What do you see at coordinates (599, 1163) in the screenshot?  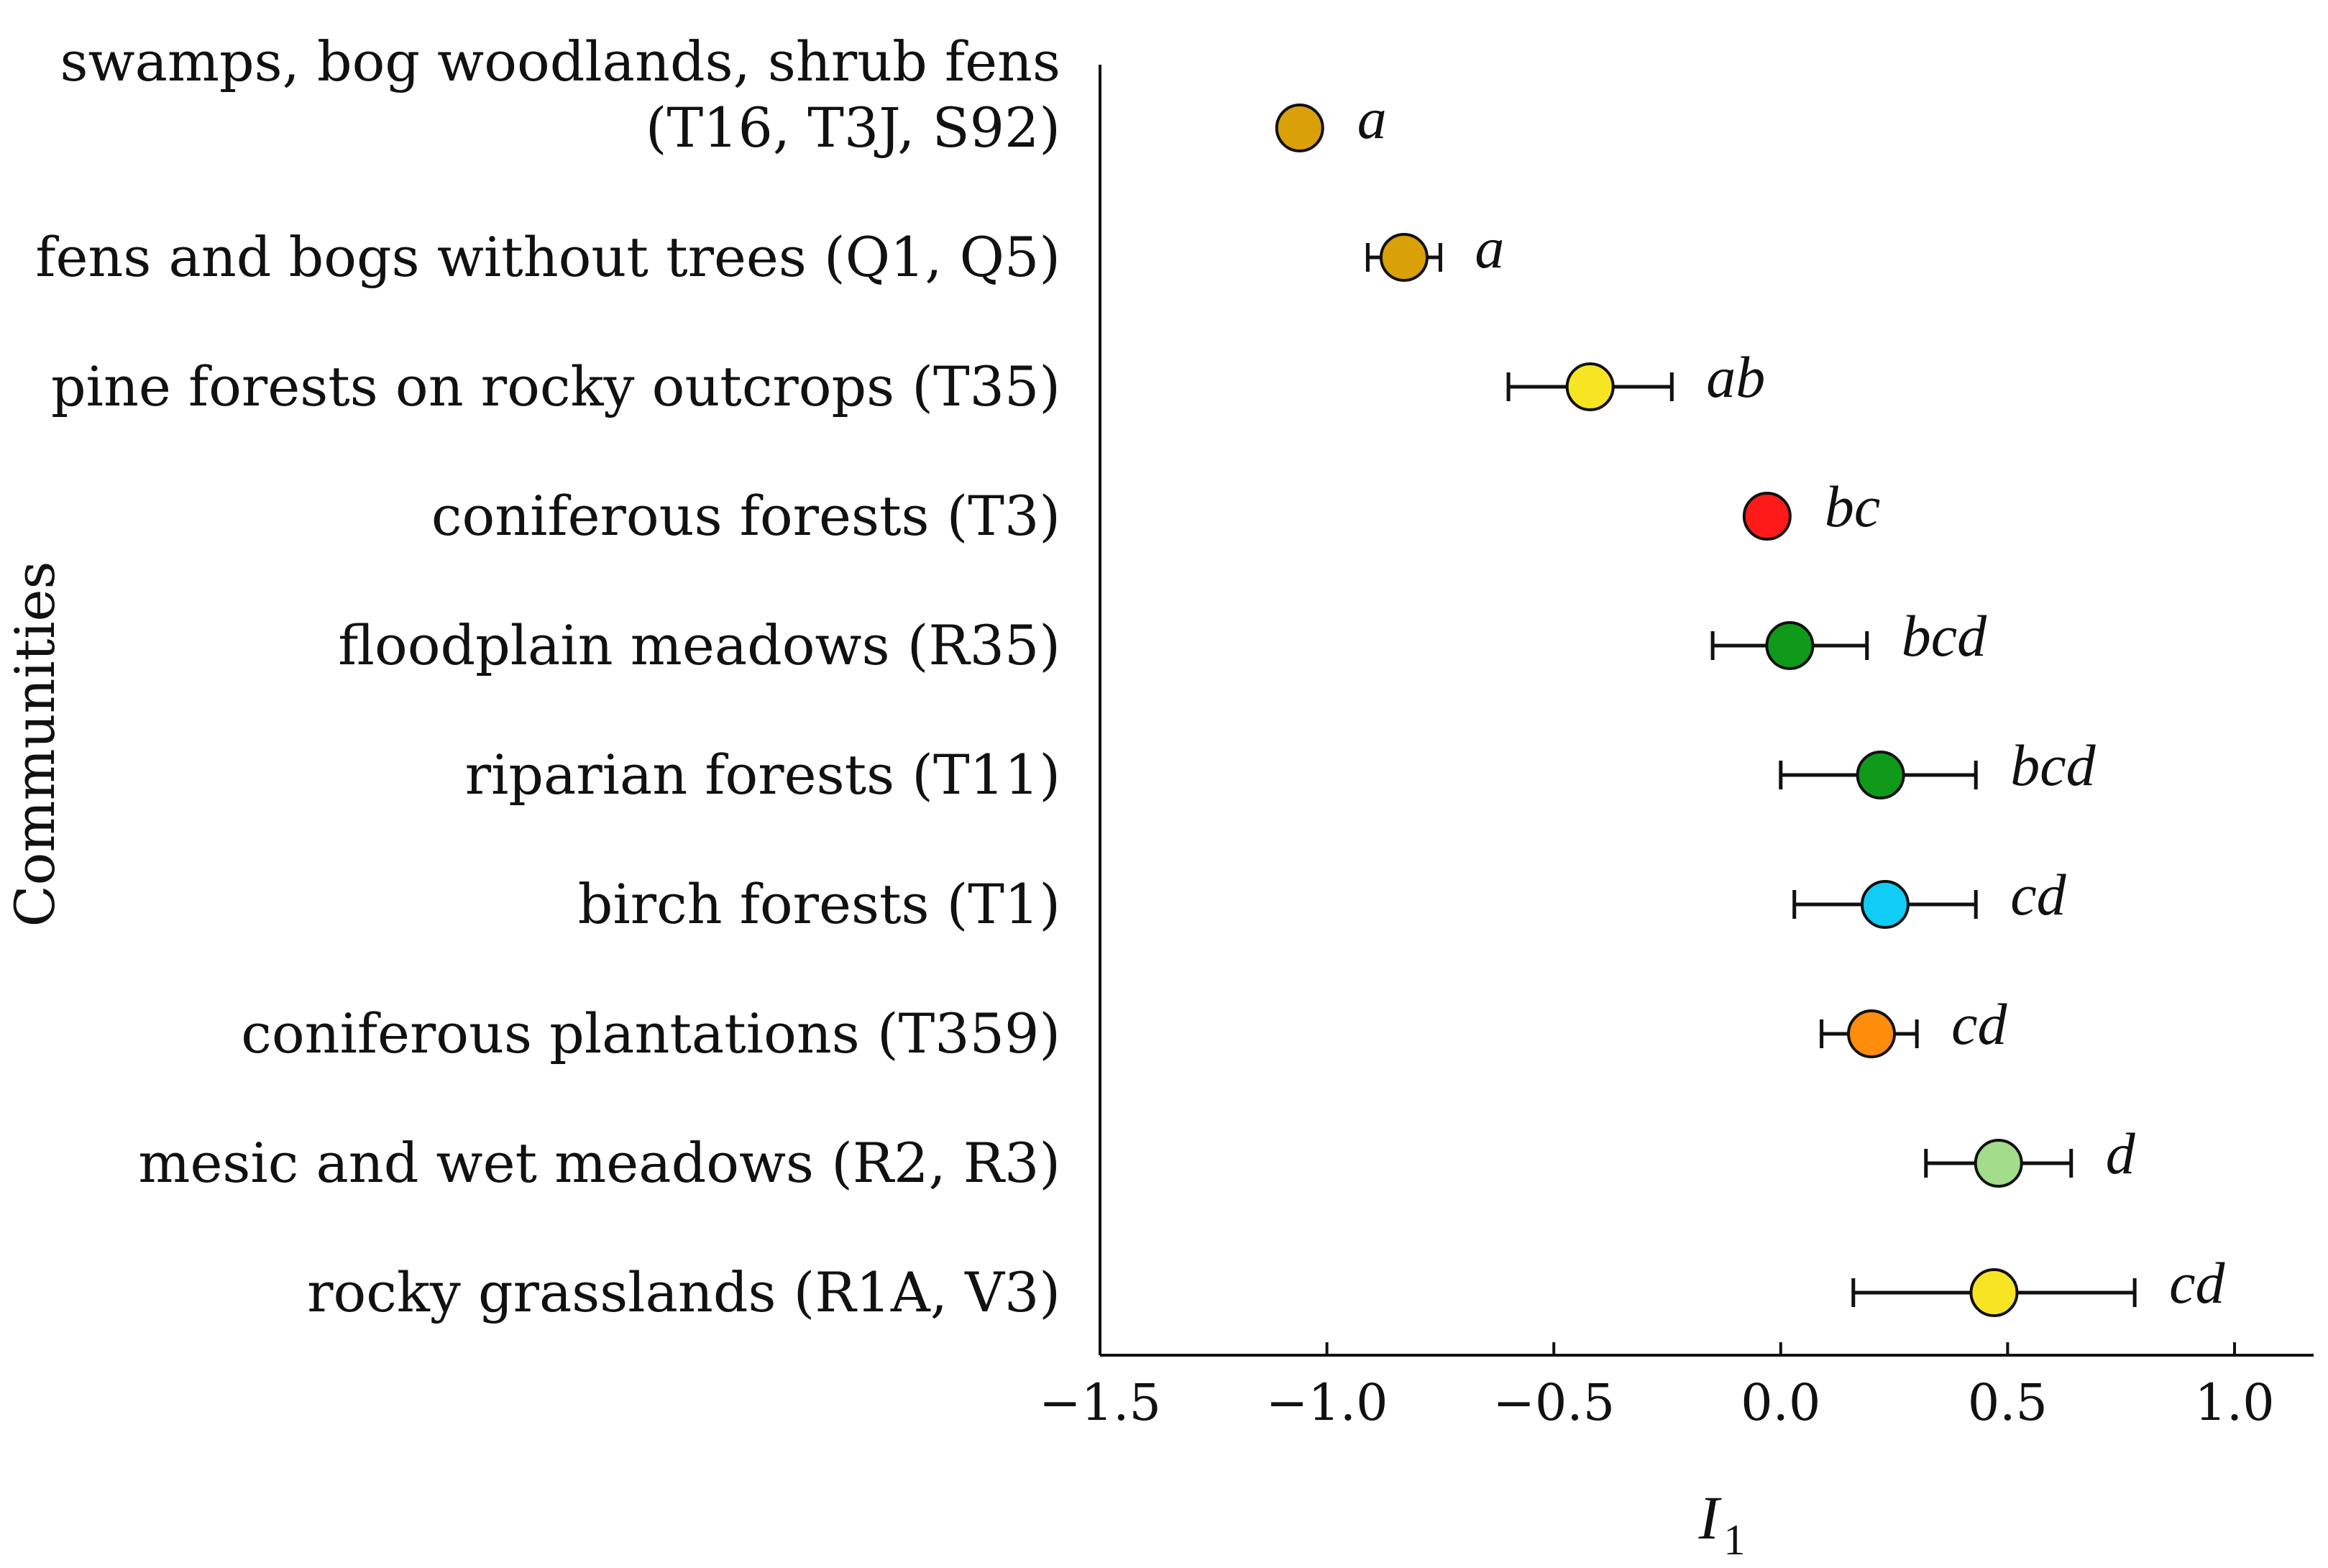 I see `category-label: mesic and wet meadows (R2, R3)` at bounding box center [599, 1163].